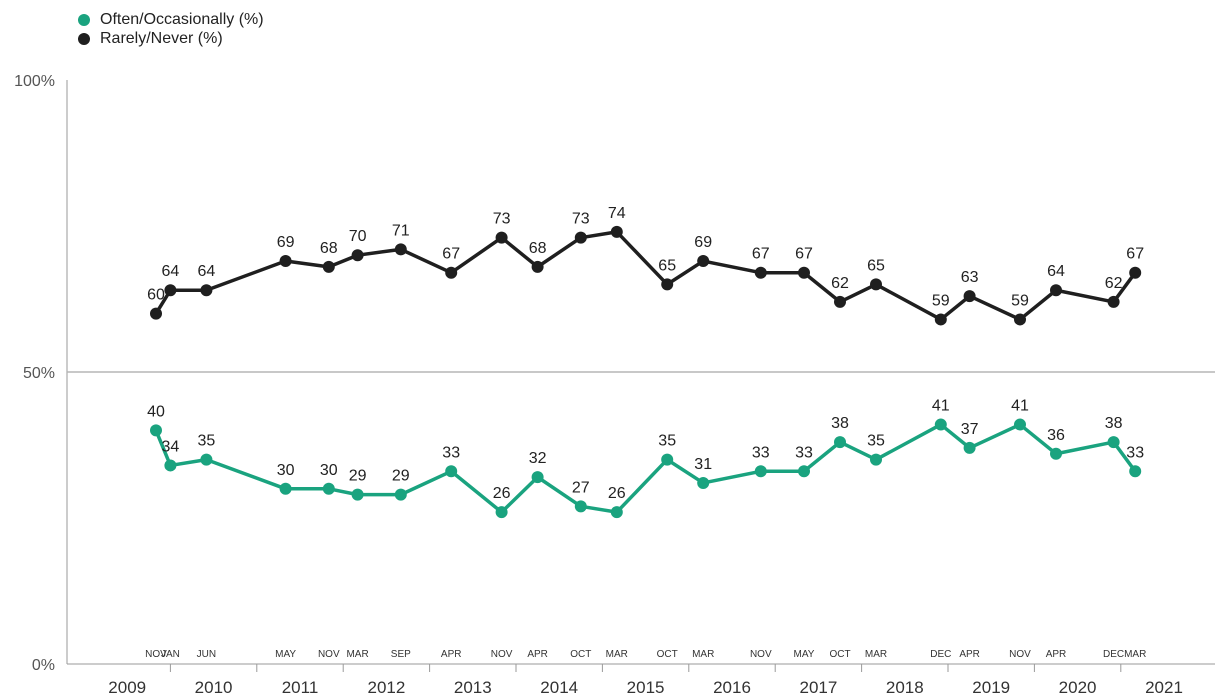  I want to click on month-label: NOV, so click(329, 654).